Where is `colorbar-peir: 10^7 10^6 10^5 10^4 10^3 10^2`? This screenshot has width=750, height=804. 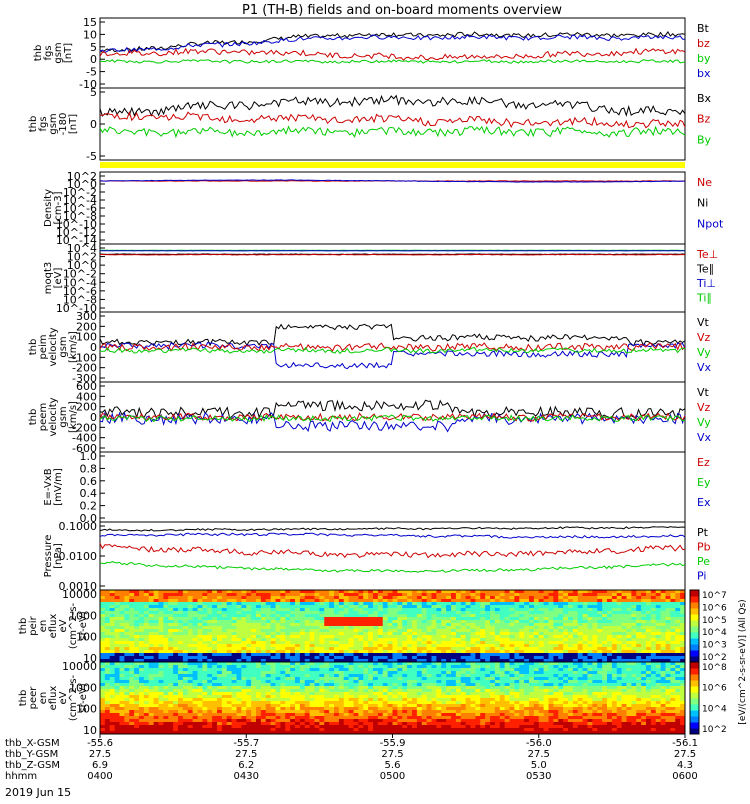 colorbar-peir: 10^7 10^6 10^5 10^4 10^3 10^2 is located at coordinates (708, 626).